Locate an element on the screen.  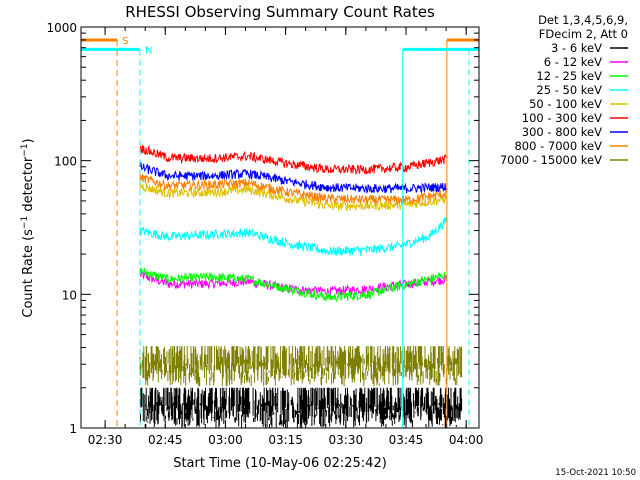
series-line-800-7000keV is located at coordinates (293, 189).